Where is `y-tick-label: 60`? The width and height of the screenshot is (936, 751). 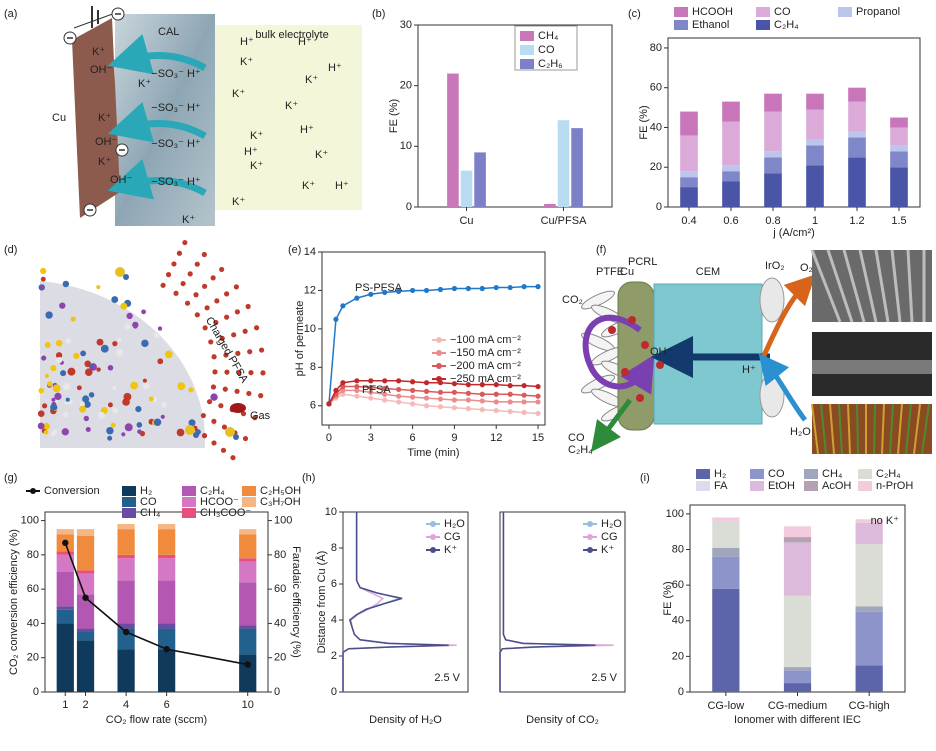 y-tick-label: 60 is located at coordinates (33, 589).